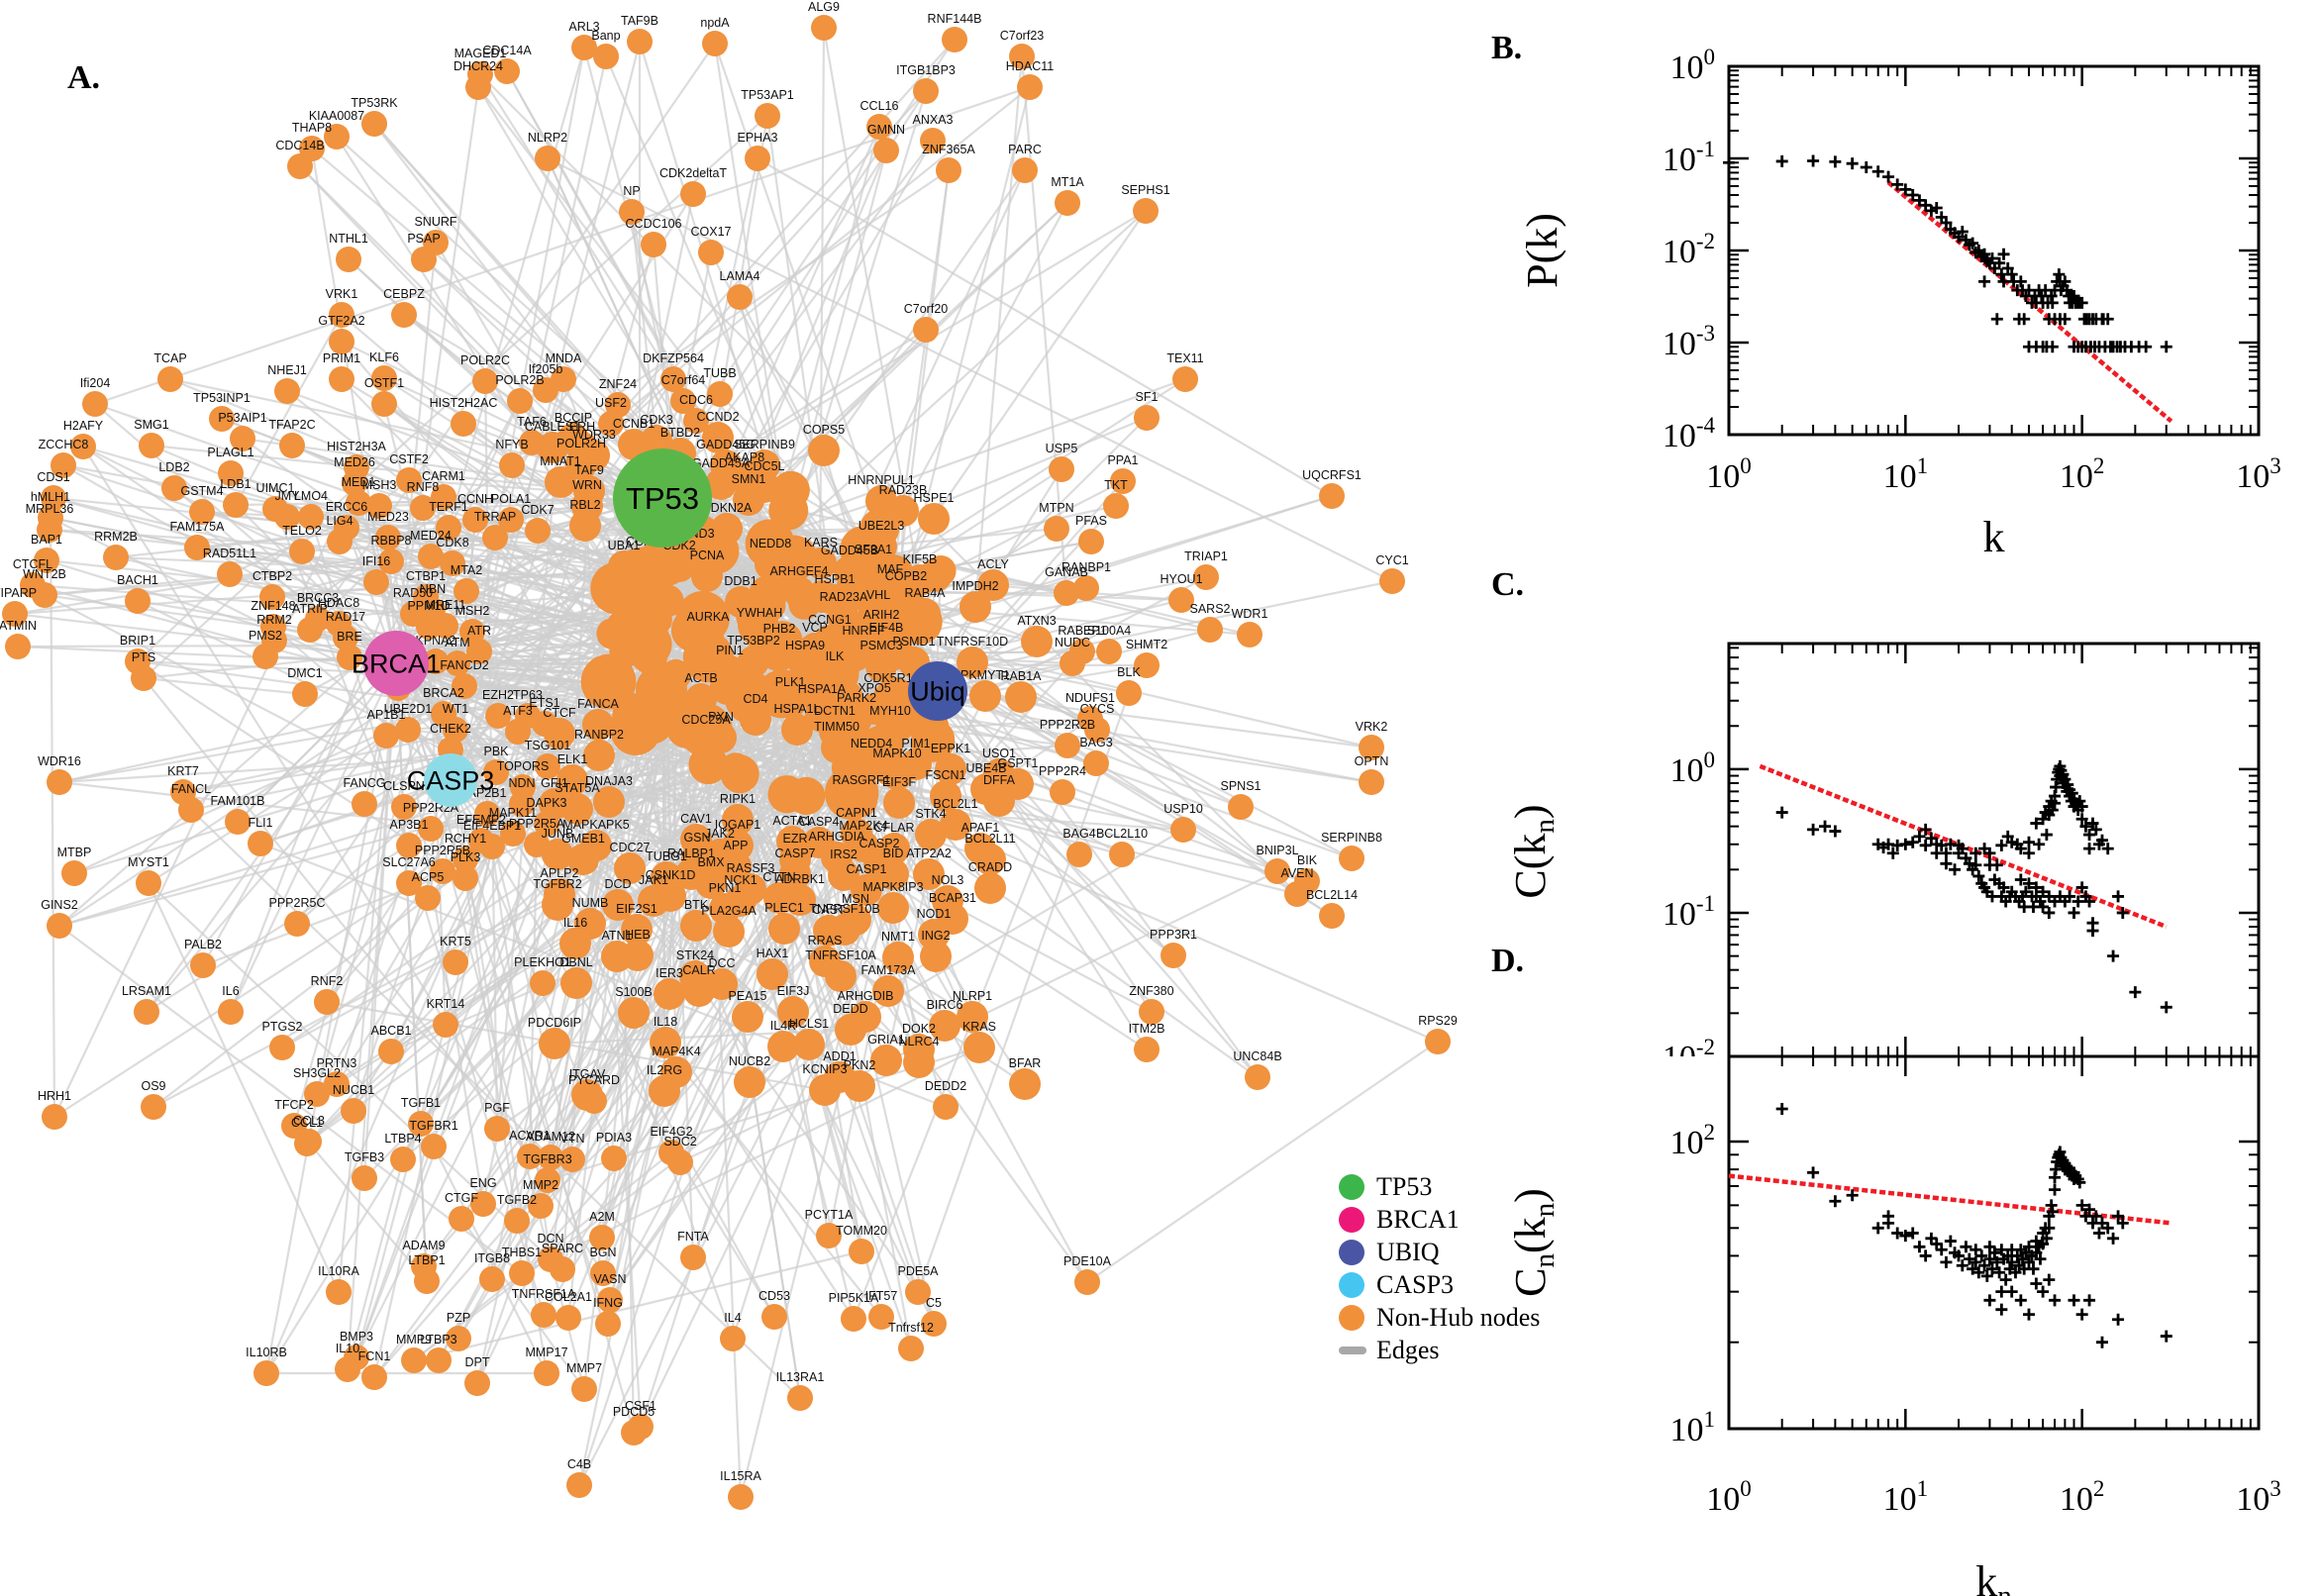 This screenshot has width=2323, height=1596. Describe the element at coordinates (169, 358) in the screenshot. I see `network-node-label: TCAP` at that location.